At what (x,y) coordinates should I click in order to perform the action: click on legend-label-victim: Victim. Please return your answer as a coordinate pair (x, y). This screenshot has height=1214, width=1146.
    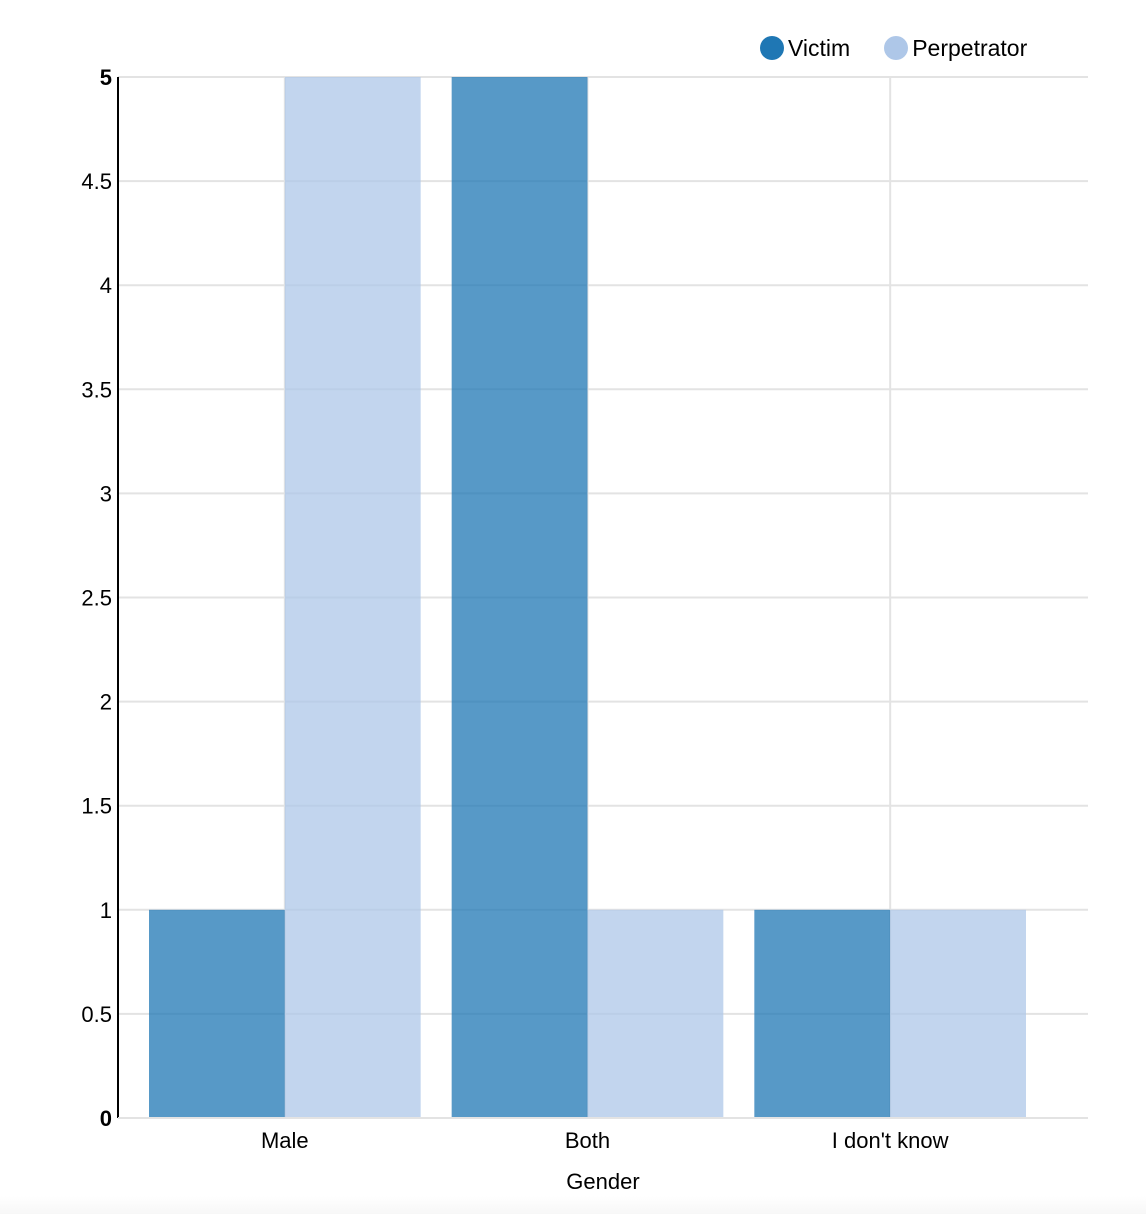
    Looking at the image, I should click on (819, 48).